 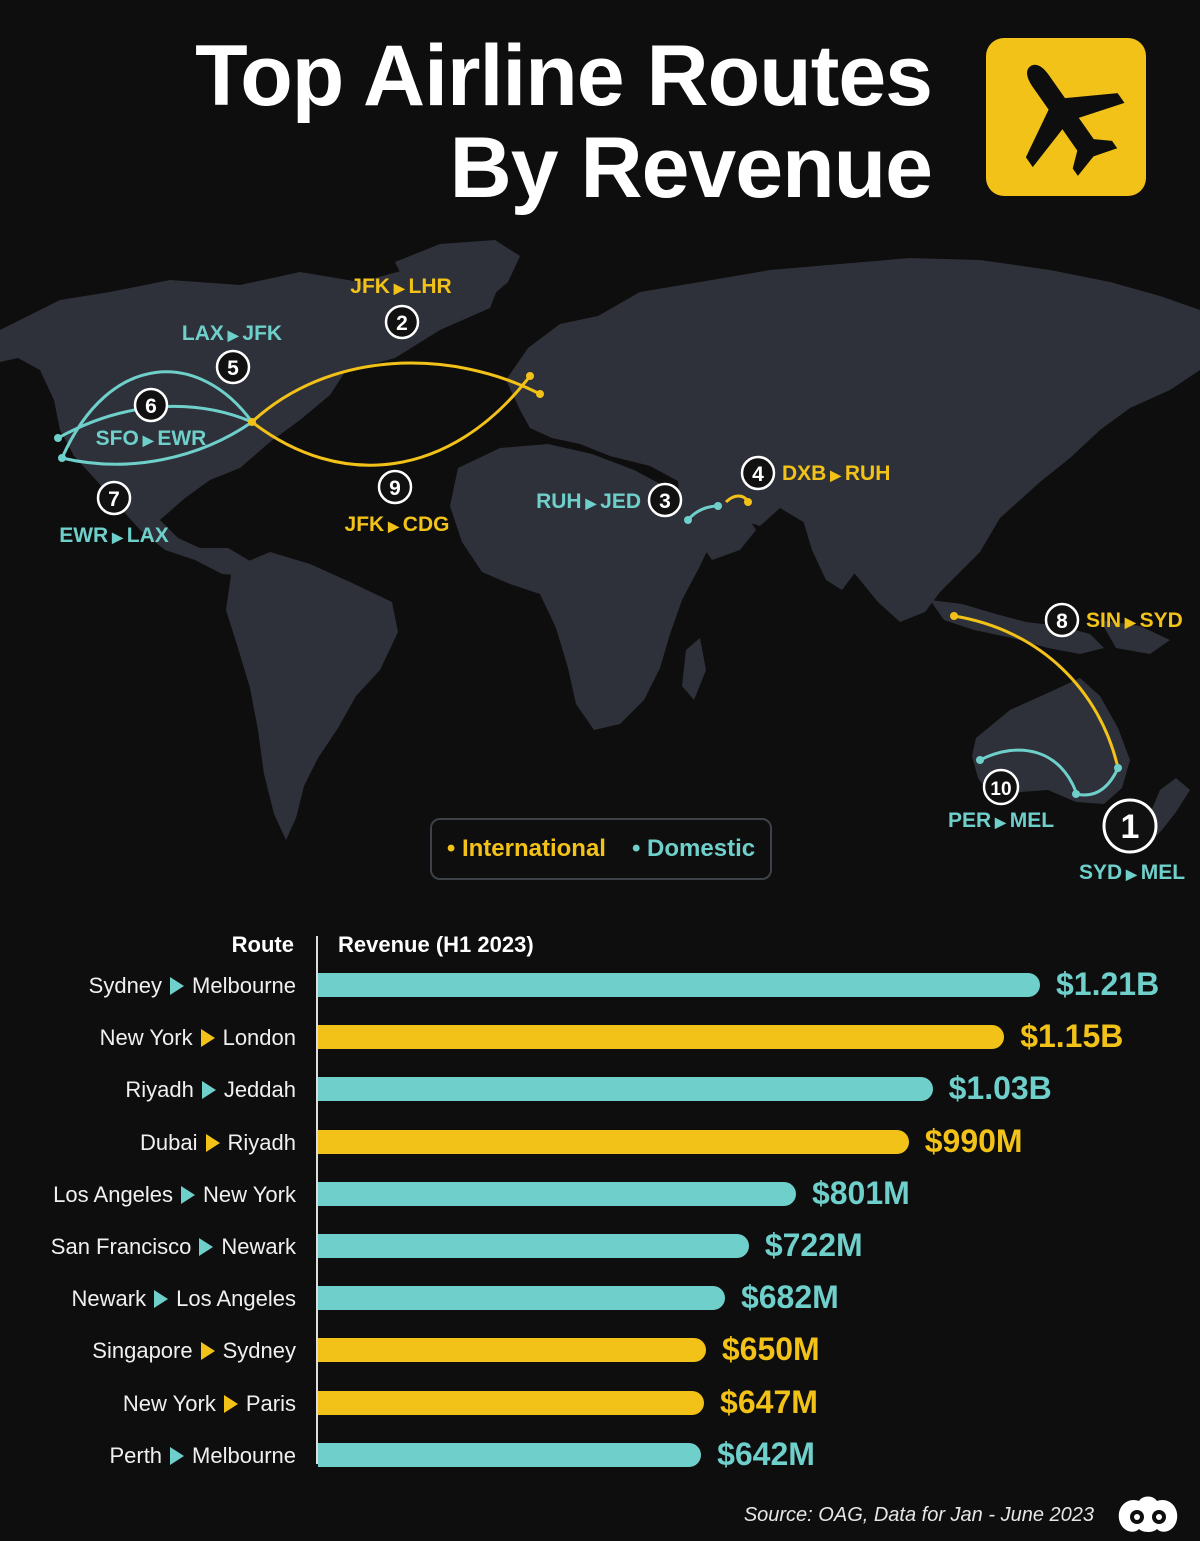 I want to click on bar-row: New York Paris $647M, so click(x=600, y=1413).